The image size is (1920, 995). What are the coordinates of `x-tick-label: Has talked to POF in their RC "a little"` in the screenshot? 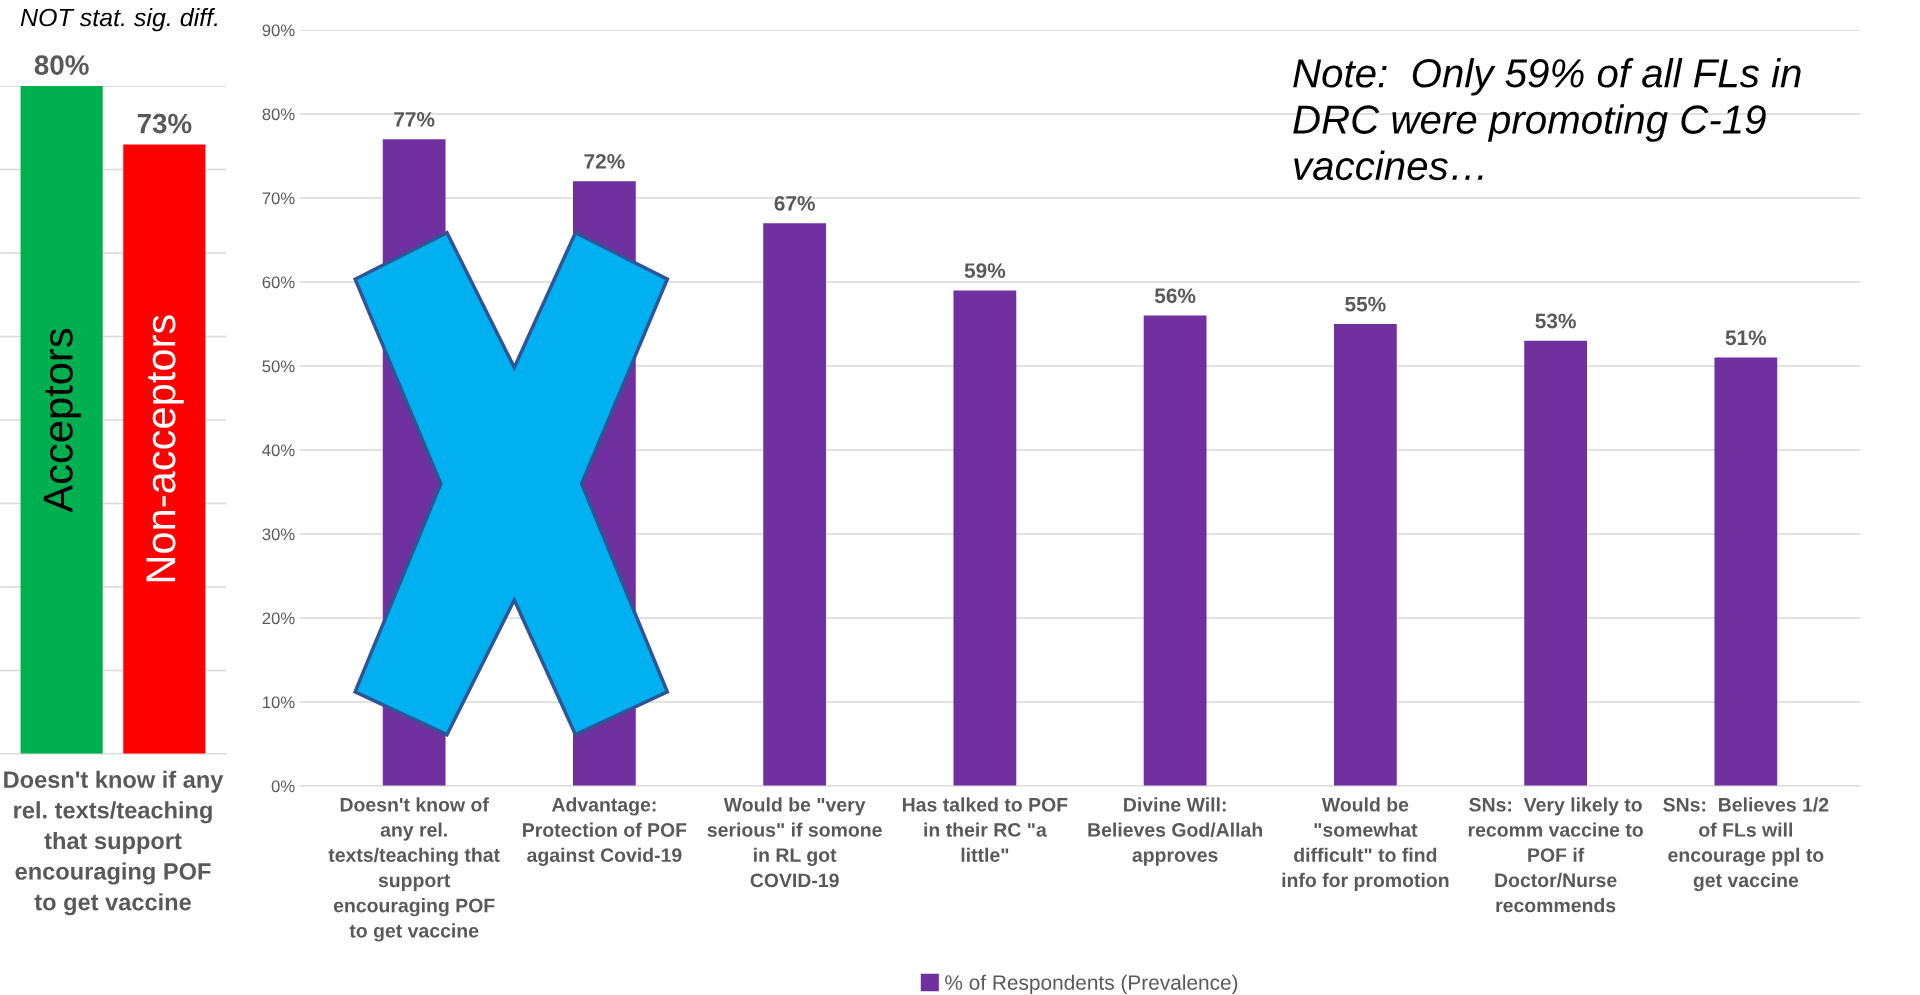 It's located at (985, 829).